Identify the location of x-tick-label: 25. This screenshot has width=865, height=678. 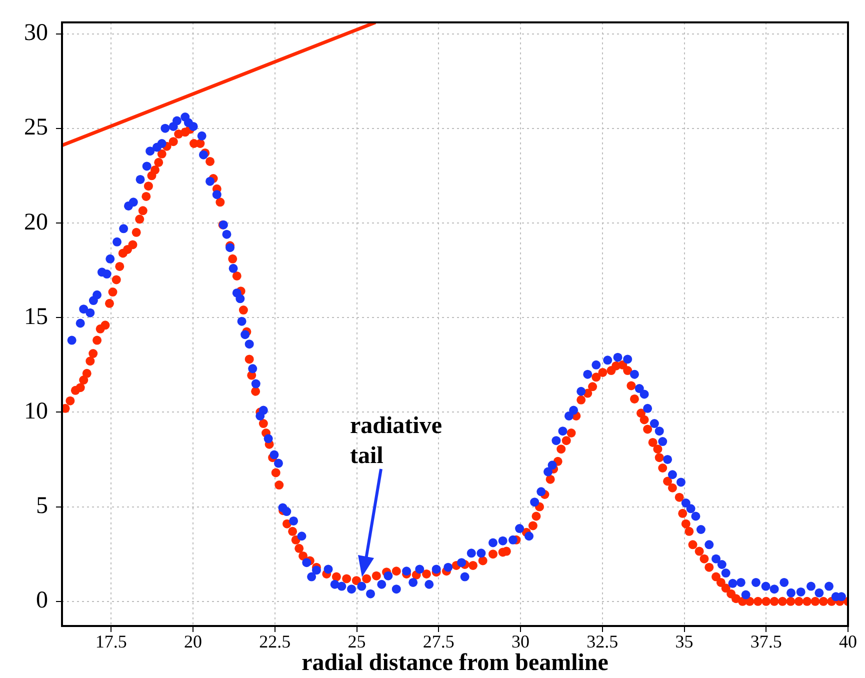
(357, 642).